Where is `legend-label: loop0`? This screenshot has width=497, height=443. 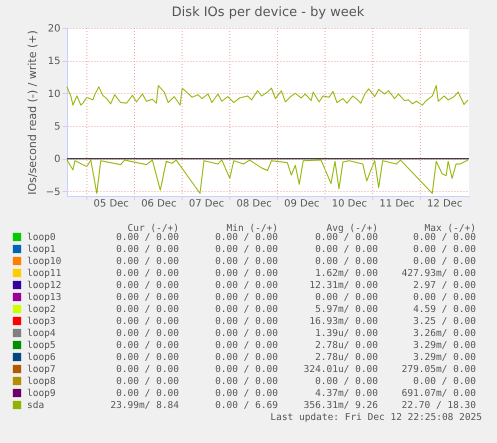
legend-label: loop0 is located at coordinates (41, 237).